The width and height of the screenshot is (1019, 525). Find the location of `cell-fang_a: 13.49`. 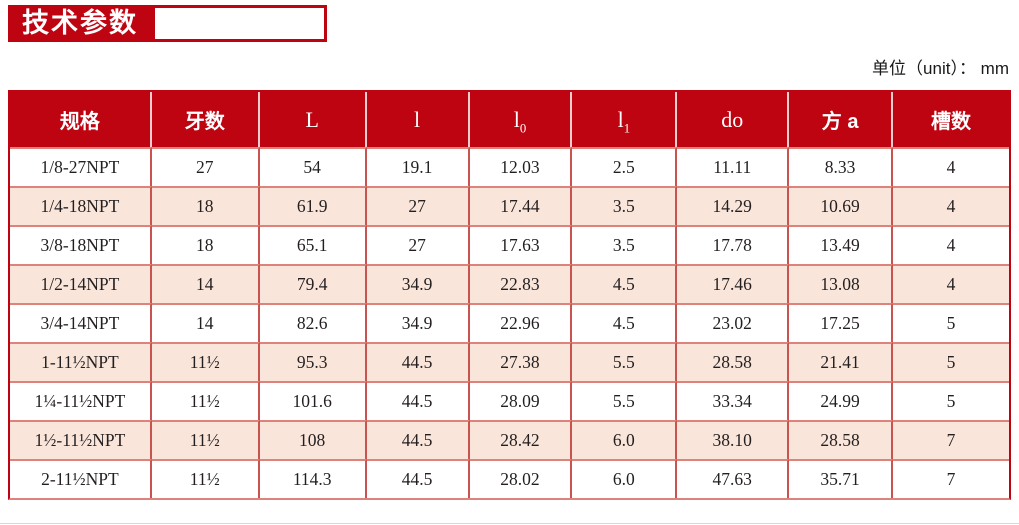

cell-fang_a: 13.49 is located at coordinates (841, 244).